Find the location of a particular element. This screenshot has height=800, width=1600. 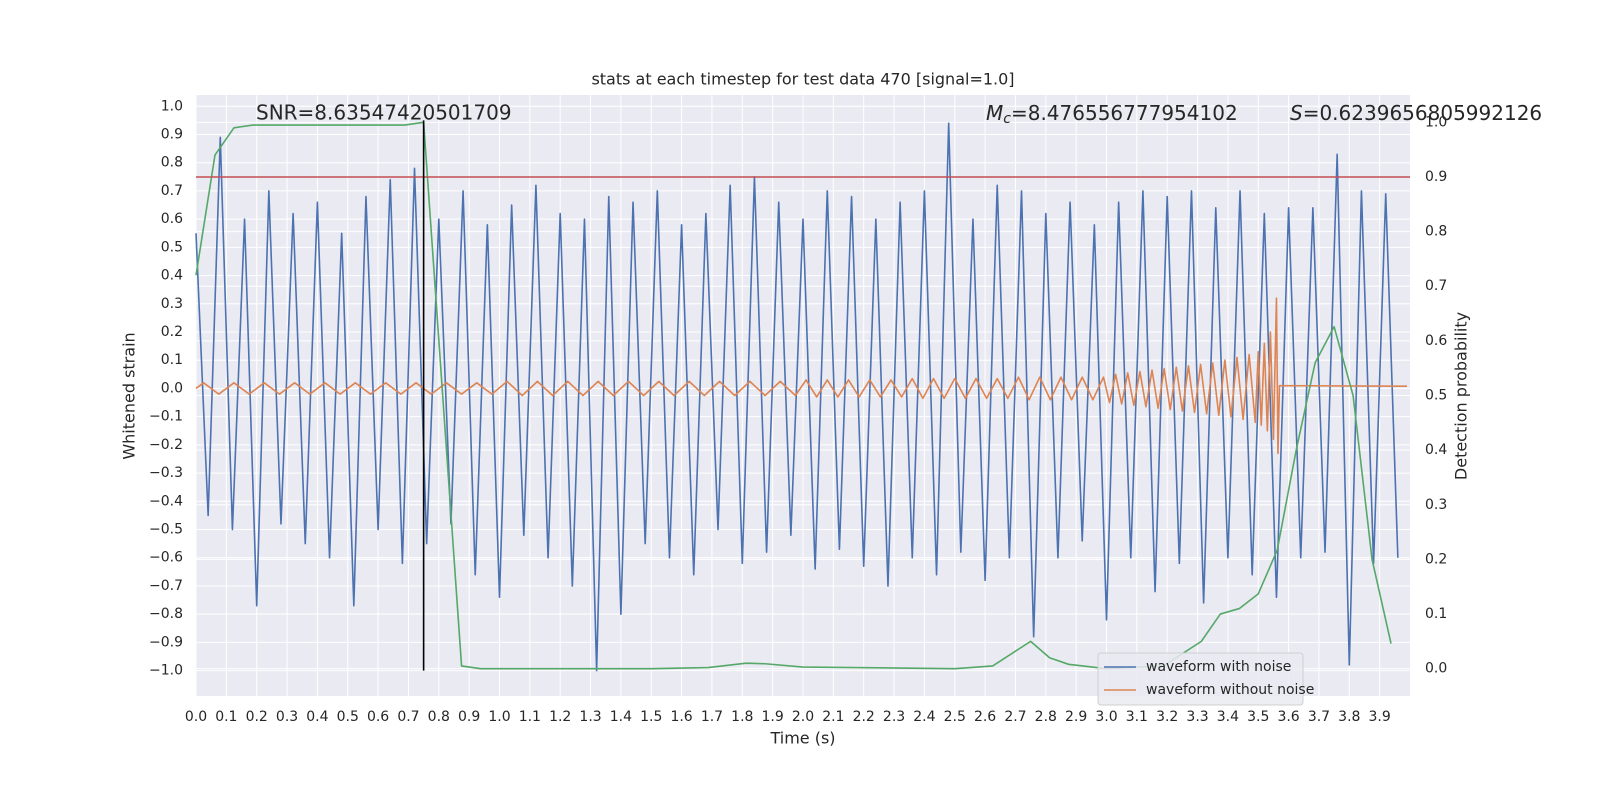

y-tick-label: 0.7 is located at coordinates (172, 191).